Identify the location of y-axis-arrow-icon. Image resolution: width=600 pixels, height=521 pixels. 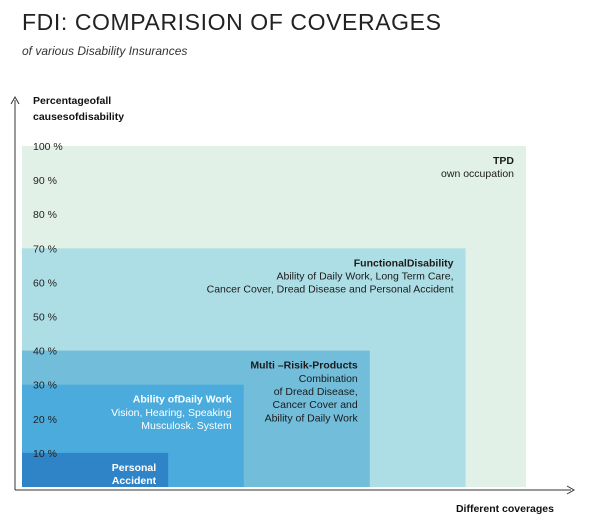
(15, 100).